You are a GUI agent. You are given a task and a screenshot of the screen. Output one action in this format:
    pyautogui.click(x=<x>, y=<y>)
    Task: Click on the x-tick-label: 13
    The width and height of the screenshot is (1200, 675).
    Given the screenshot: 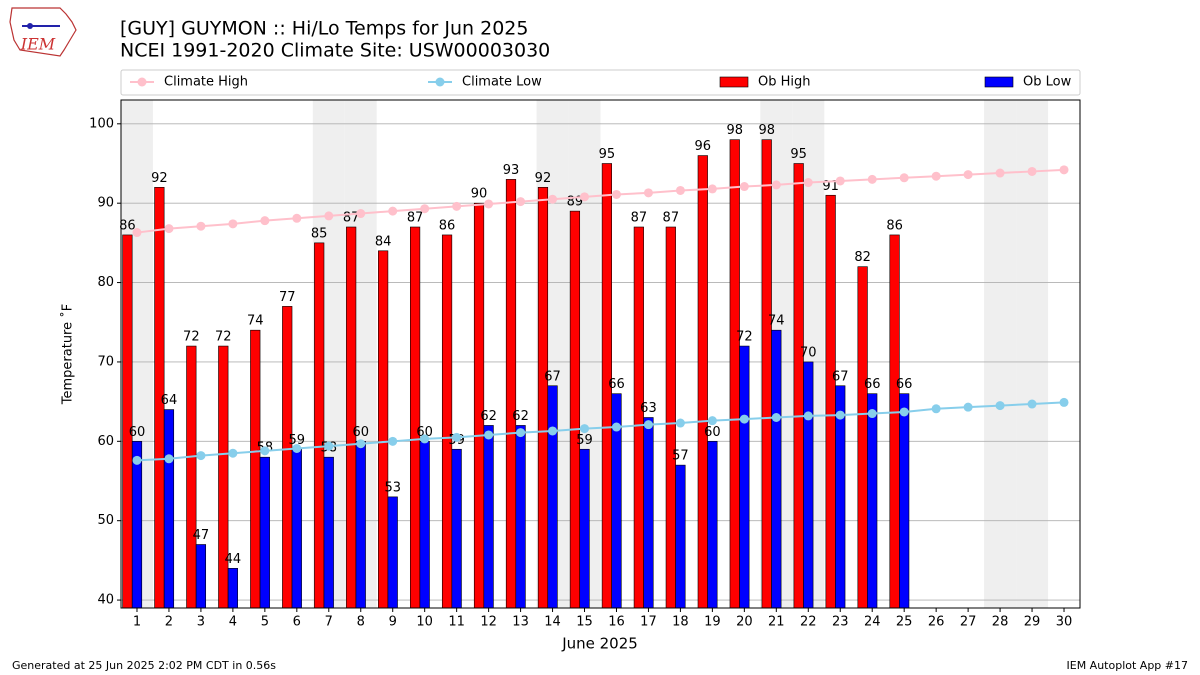 What is the action you would take?
    pyautogui.click(x=520, y=622)
    